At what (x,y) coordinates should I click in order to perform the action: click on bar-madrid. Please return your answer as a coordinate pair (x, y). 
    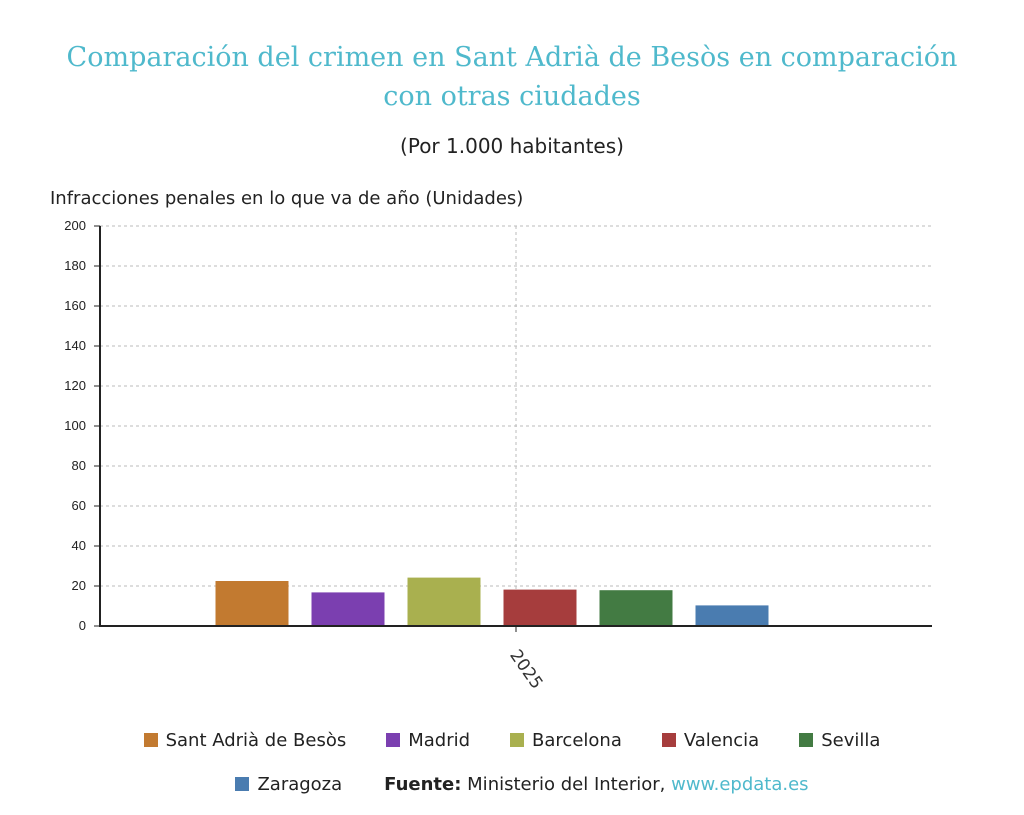
    Looking at the image, I should click on (348, 609).